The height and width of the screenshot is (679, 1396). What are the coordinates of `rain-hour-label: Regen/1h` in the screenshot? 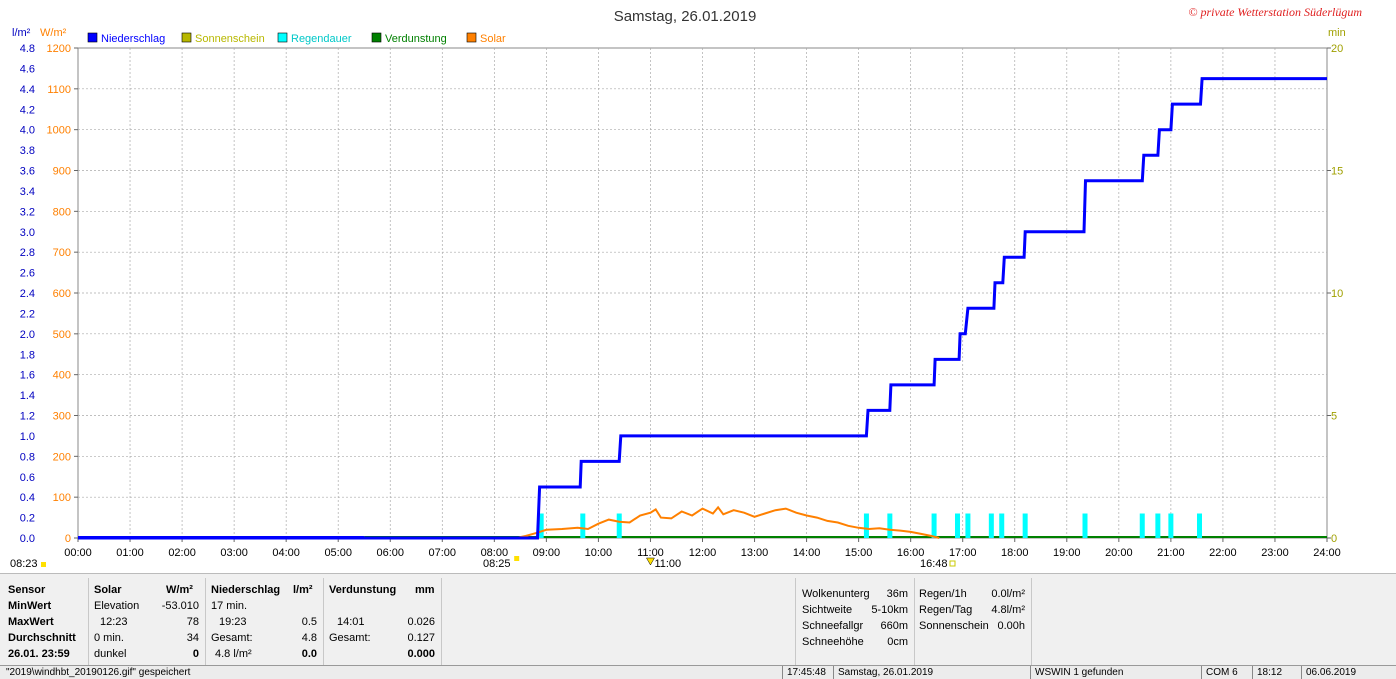 It's located at (943, 594).